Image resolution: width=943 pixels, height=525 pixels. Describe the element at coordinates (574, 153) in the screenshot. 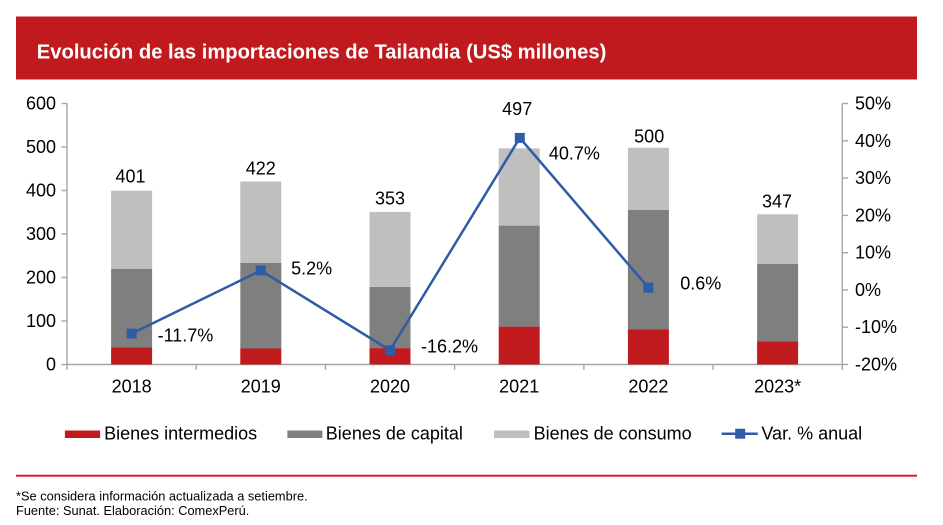

I see `svg-text: 40.7%` at that location.